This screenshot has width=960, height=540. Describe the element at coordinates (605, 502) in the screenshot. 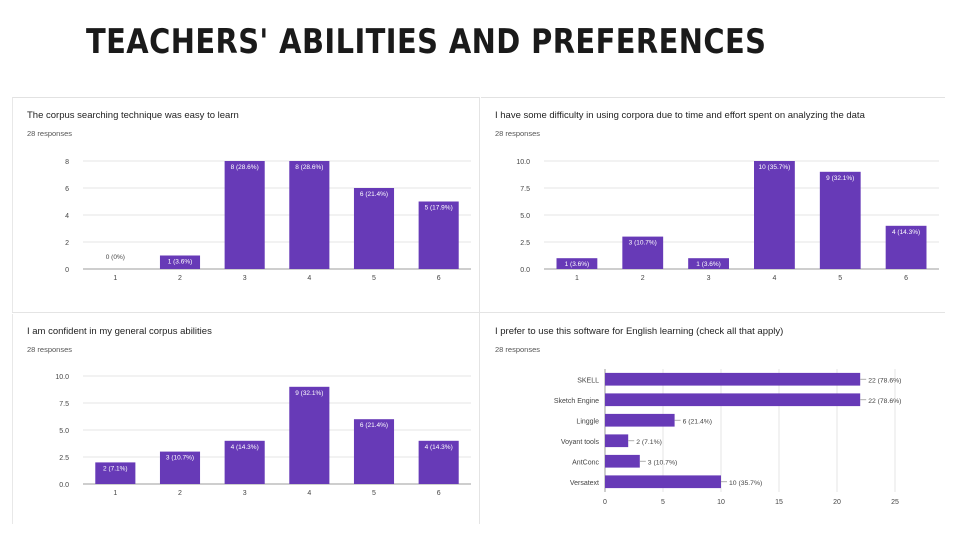

I see `x-tick-label: 0` at that location.